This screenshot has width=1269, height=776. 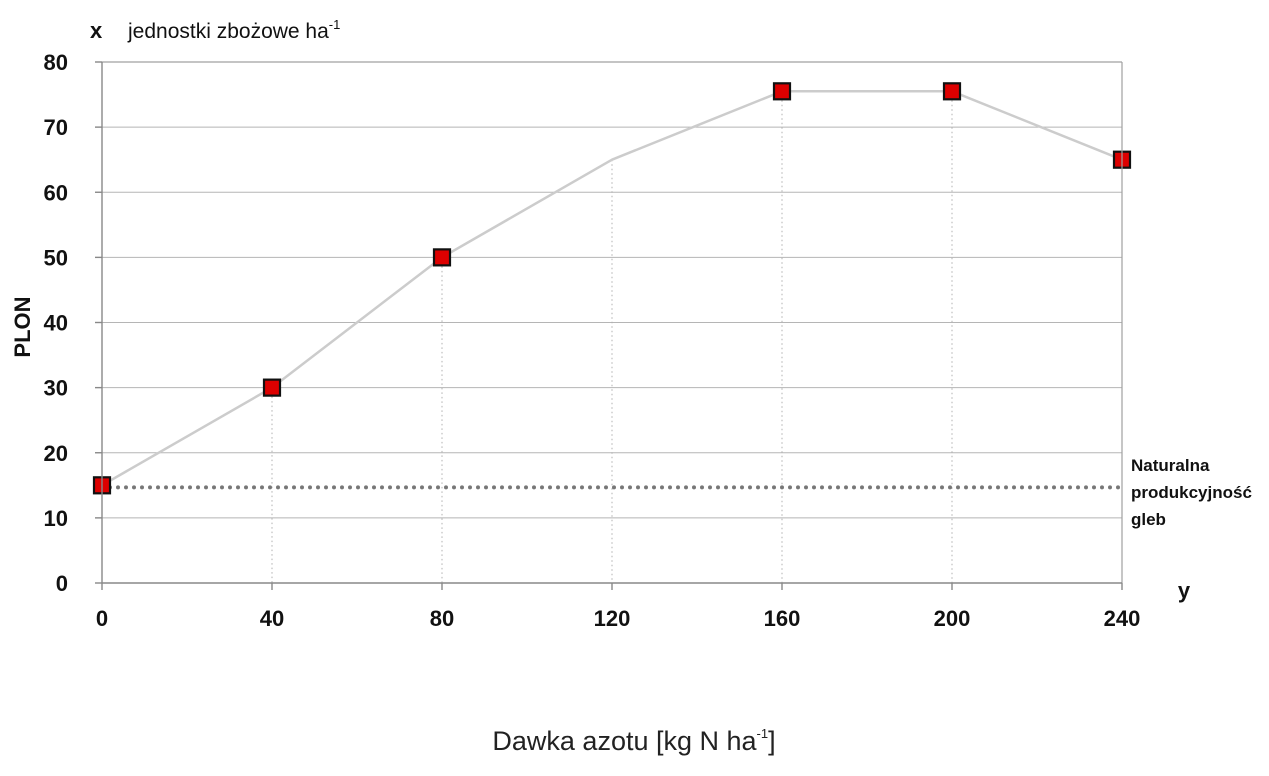 What do you see at coordinates (56, 257) in the screenshot?
I see `y-tick-label: 50` at bounding box center [56, 257].